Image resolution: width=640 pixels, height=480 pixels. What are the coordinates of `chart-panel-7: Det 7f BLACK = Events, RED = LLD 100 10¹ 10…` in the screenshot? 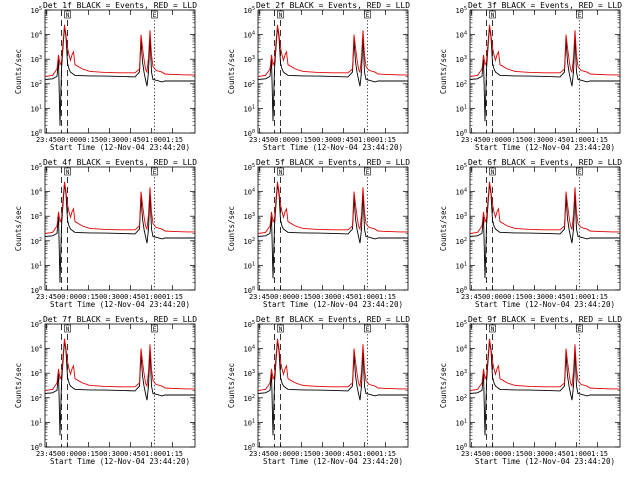 It's located at (105, 390).